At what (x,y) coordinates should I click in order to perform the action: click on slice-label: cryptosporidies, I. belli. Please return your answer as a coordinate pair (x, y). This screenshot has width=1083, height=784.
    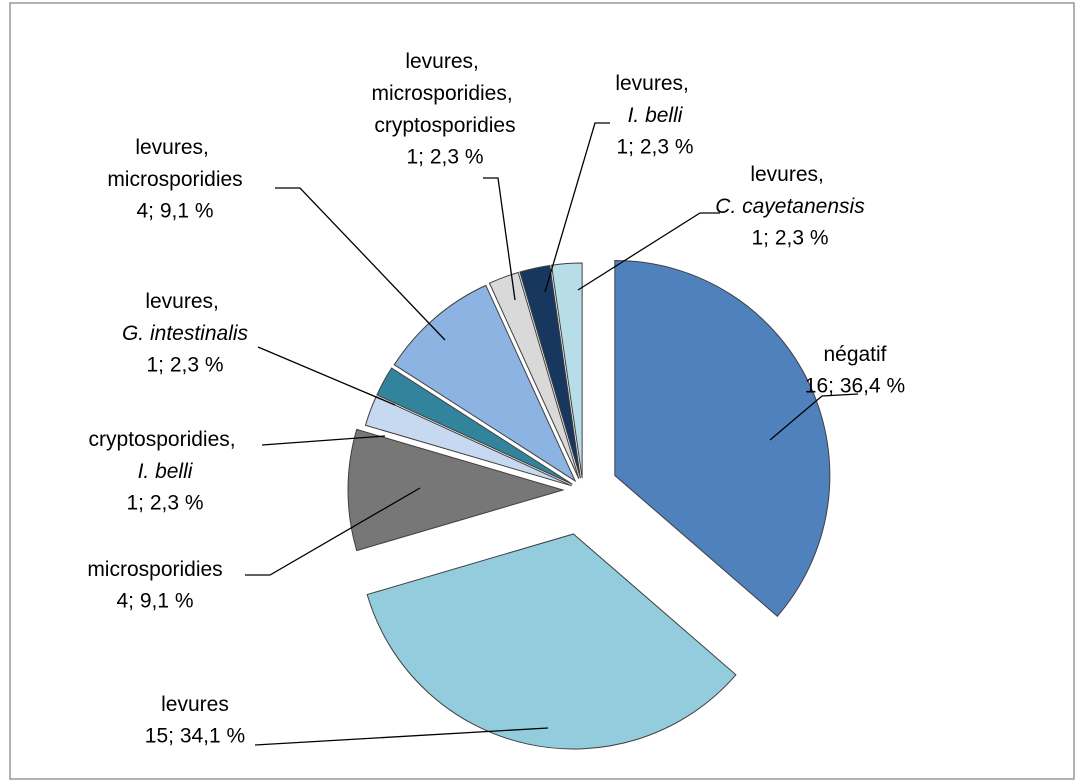
    Looking at the image, I should click on (165, 455).